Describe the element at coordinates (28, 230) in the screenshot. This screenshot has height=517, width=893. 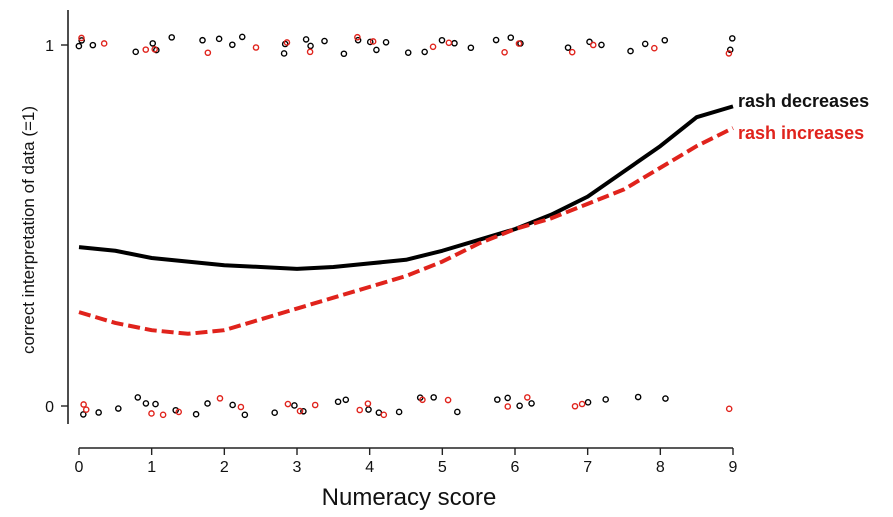
I see `y-axis-title: correct interpretation of data (=1)` at that location.